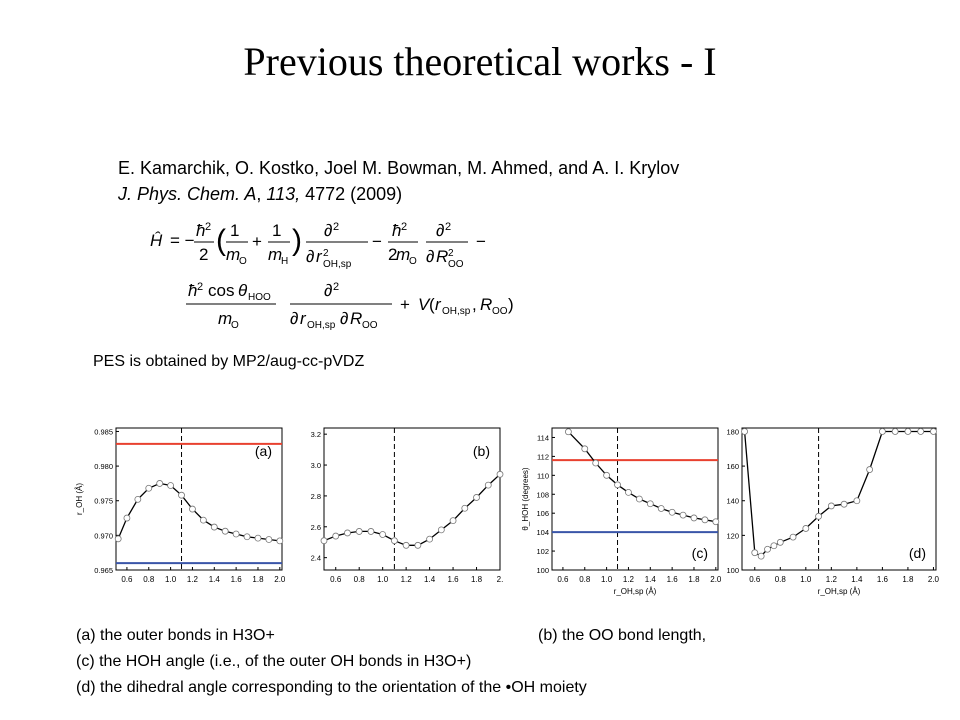  Describe the element at coordinates (79, 499) in the screenshot. I see `y-axis-label: r_OH (Å)` at that location.